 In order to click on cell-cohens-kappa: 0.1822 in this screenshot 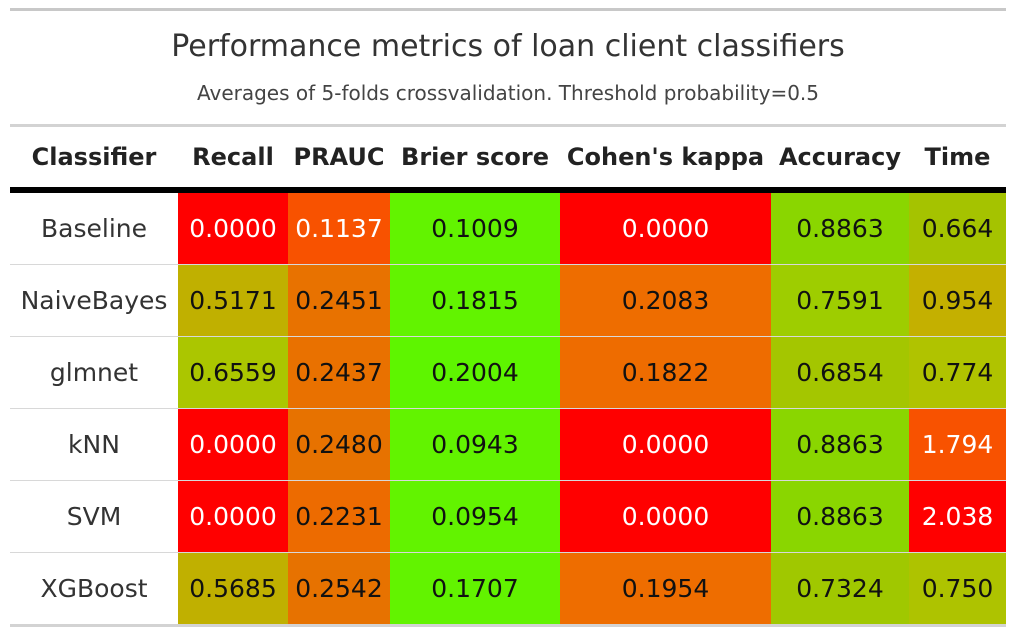, I will do `click(665, 372)`.